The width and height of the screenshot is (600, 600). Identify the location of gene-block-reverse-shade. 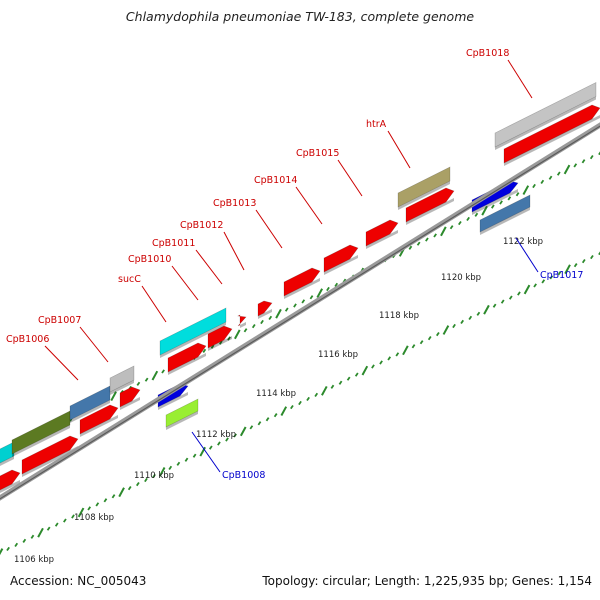
(505, 221).